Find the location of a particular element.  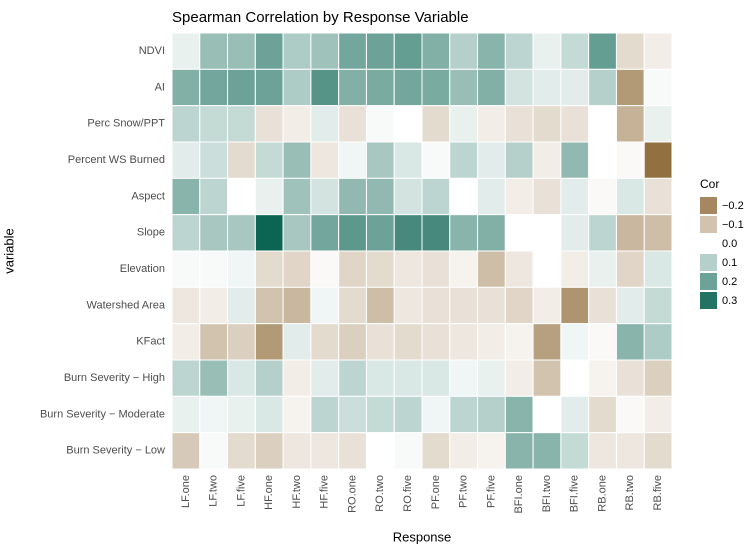

y-tick-label: Burn Severity − Low is located at coordinates (115, 451).